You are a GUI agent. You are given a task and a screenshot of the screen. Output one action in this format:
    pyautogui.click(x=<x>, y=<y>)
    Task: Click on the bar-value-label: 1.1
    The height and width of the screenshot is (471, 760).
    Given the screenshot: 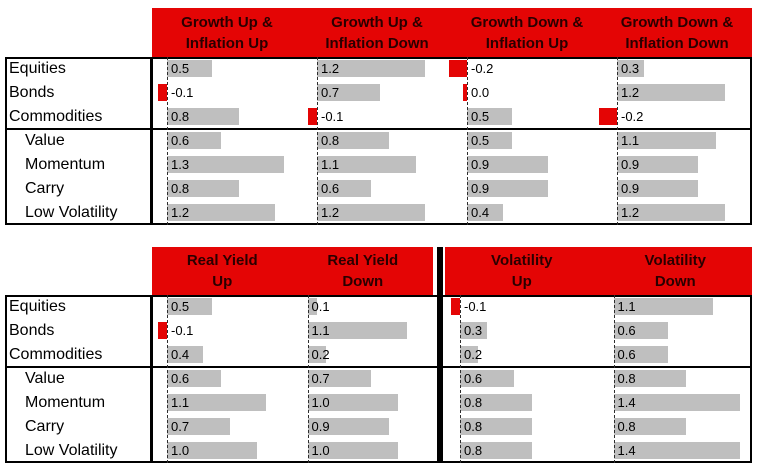 What is the action you would take?
    pyautogui.click(x=630, y=140)
    